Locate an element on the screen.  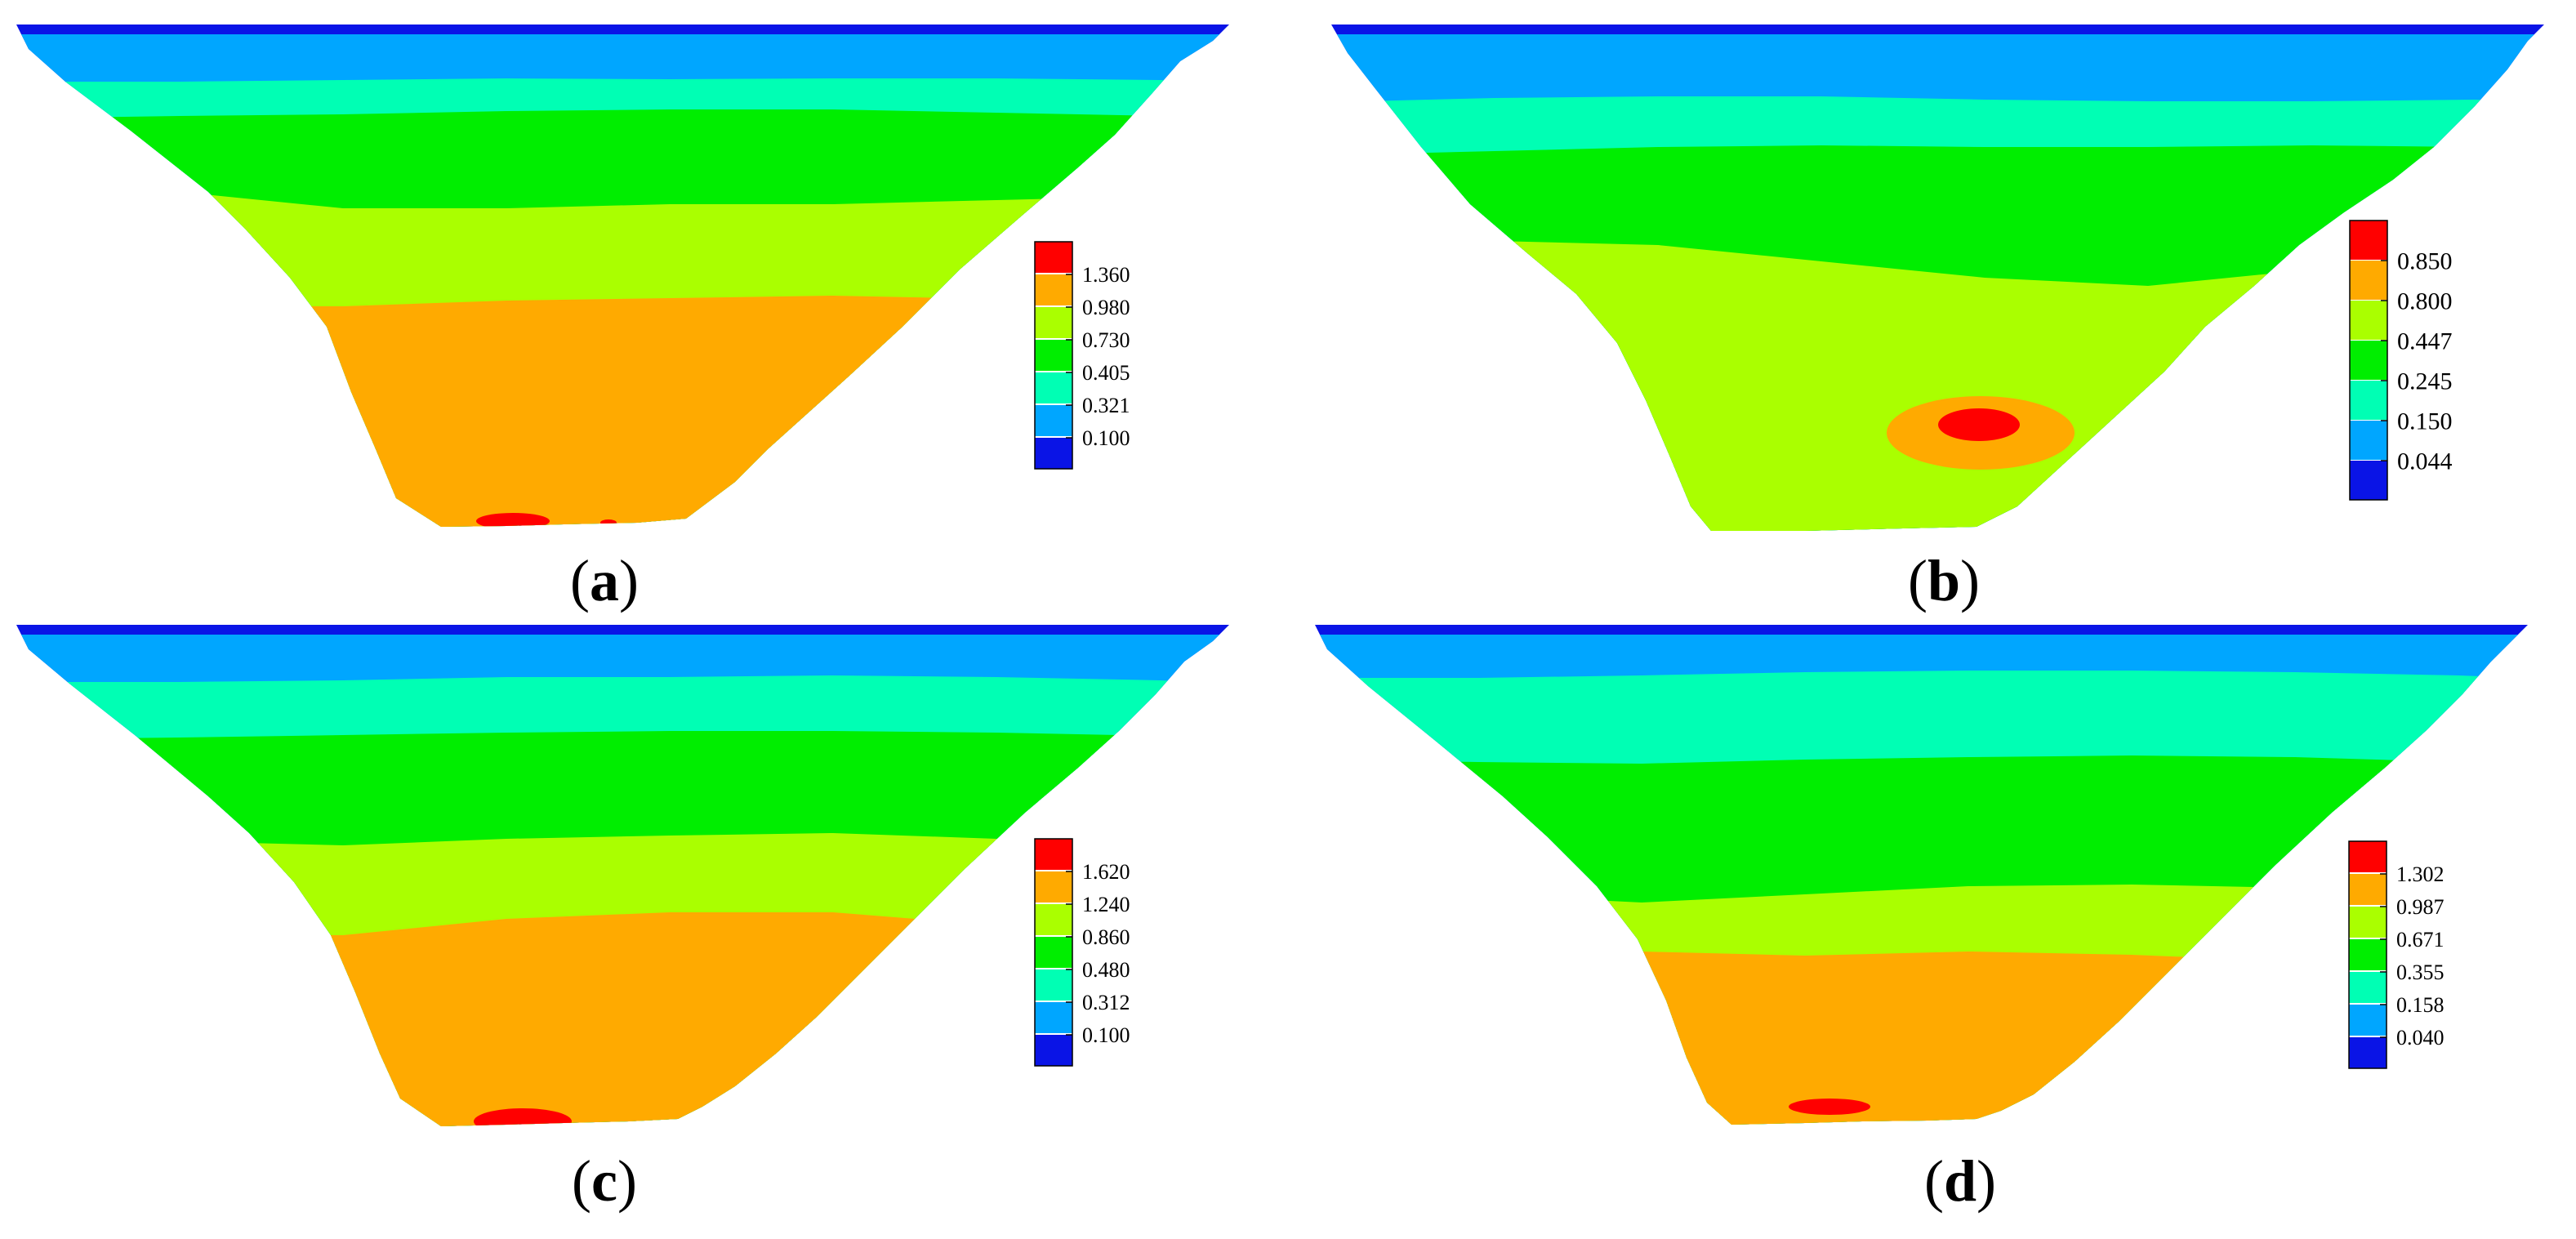
legend-frame-d is located at coordinates (2367, 954).